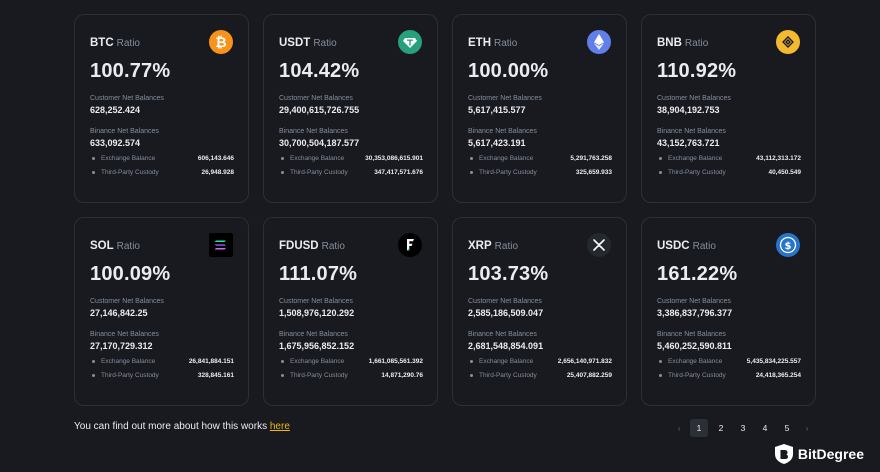 The width and height of the screenshot is (880, 472). I want to click on btc-icon: ₿, so click(221, 42).